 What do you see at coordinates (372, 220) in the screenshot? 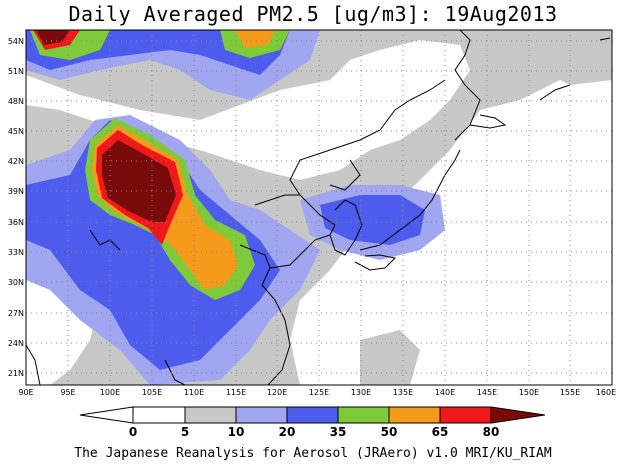
I see `blue-korea` at bounding box center [372, 220].